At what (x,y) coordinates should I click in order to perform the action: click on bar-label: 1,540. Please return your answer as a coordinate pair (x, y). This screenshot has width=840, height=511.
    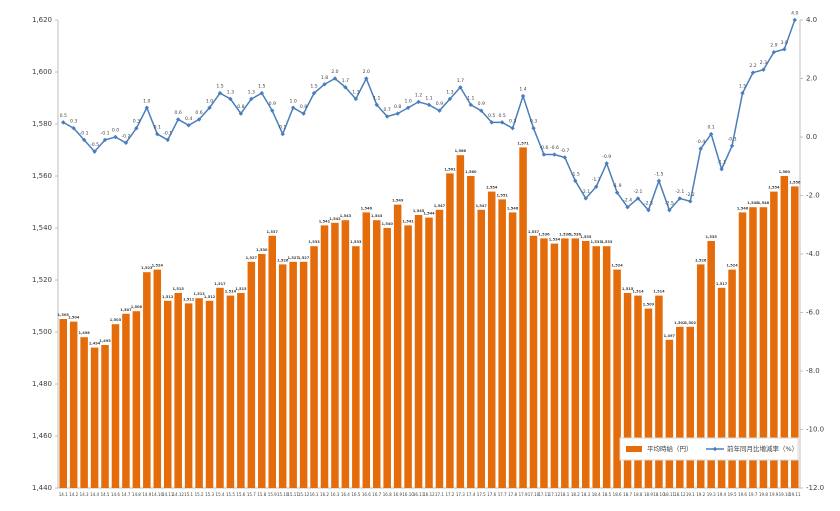
    Looking at the image, I should click on (388, 224).